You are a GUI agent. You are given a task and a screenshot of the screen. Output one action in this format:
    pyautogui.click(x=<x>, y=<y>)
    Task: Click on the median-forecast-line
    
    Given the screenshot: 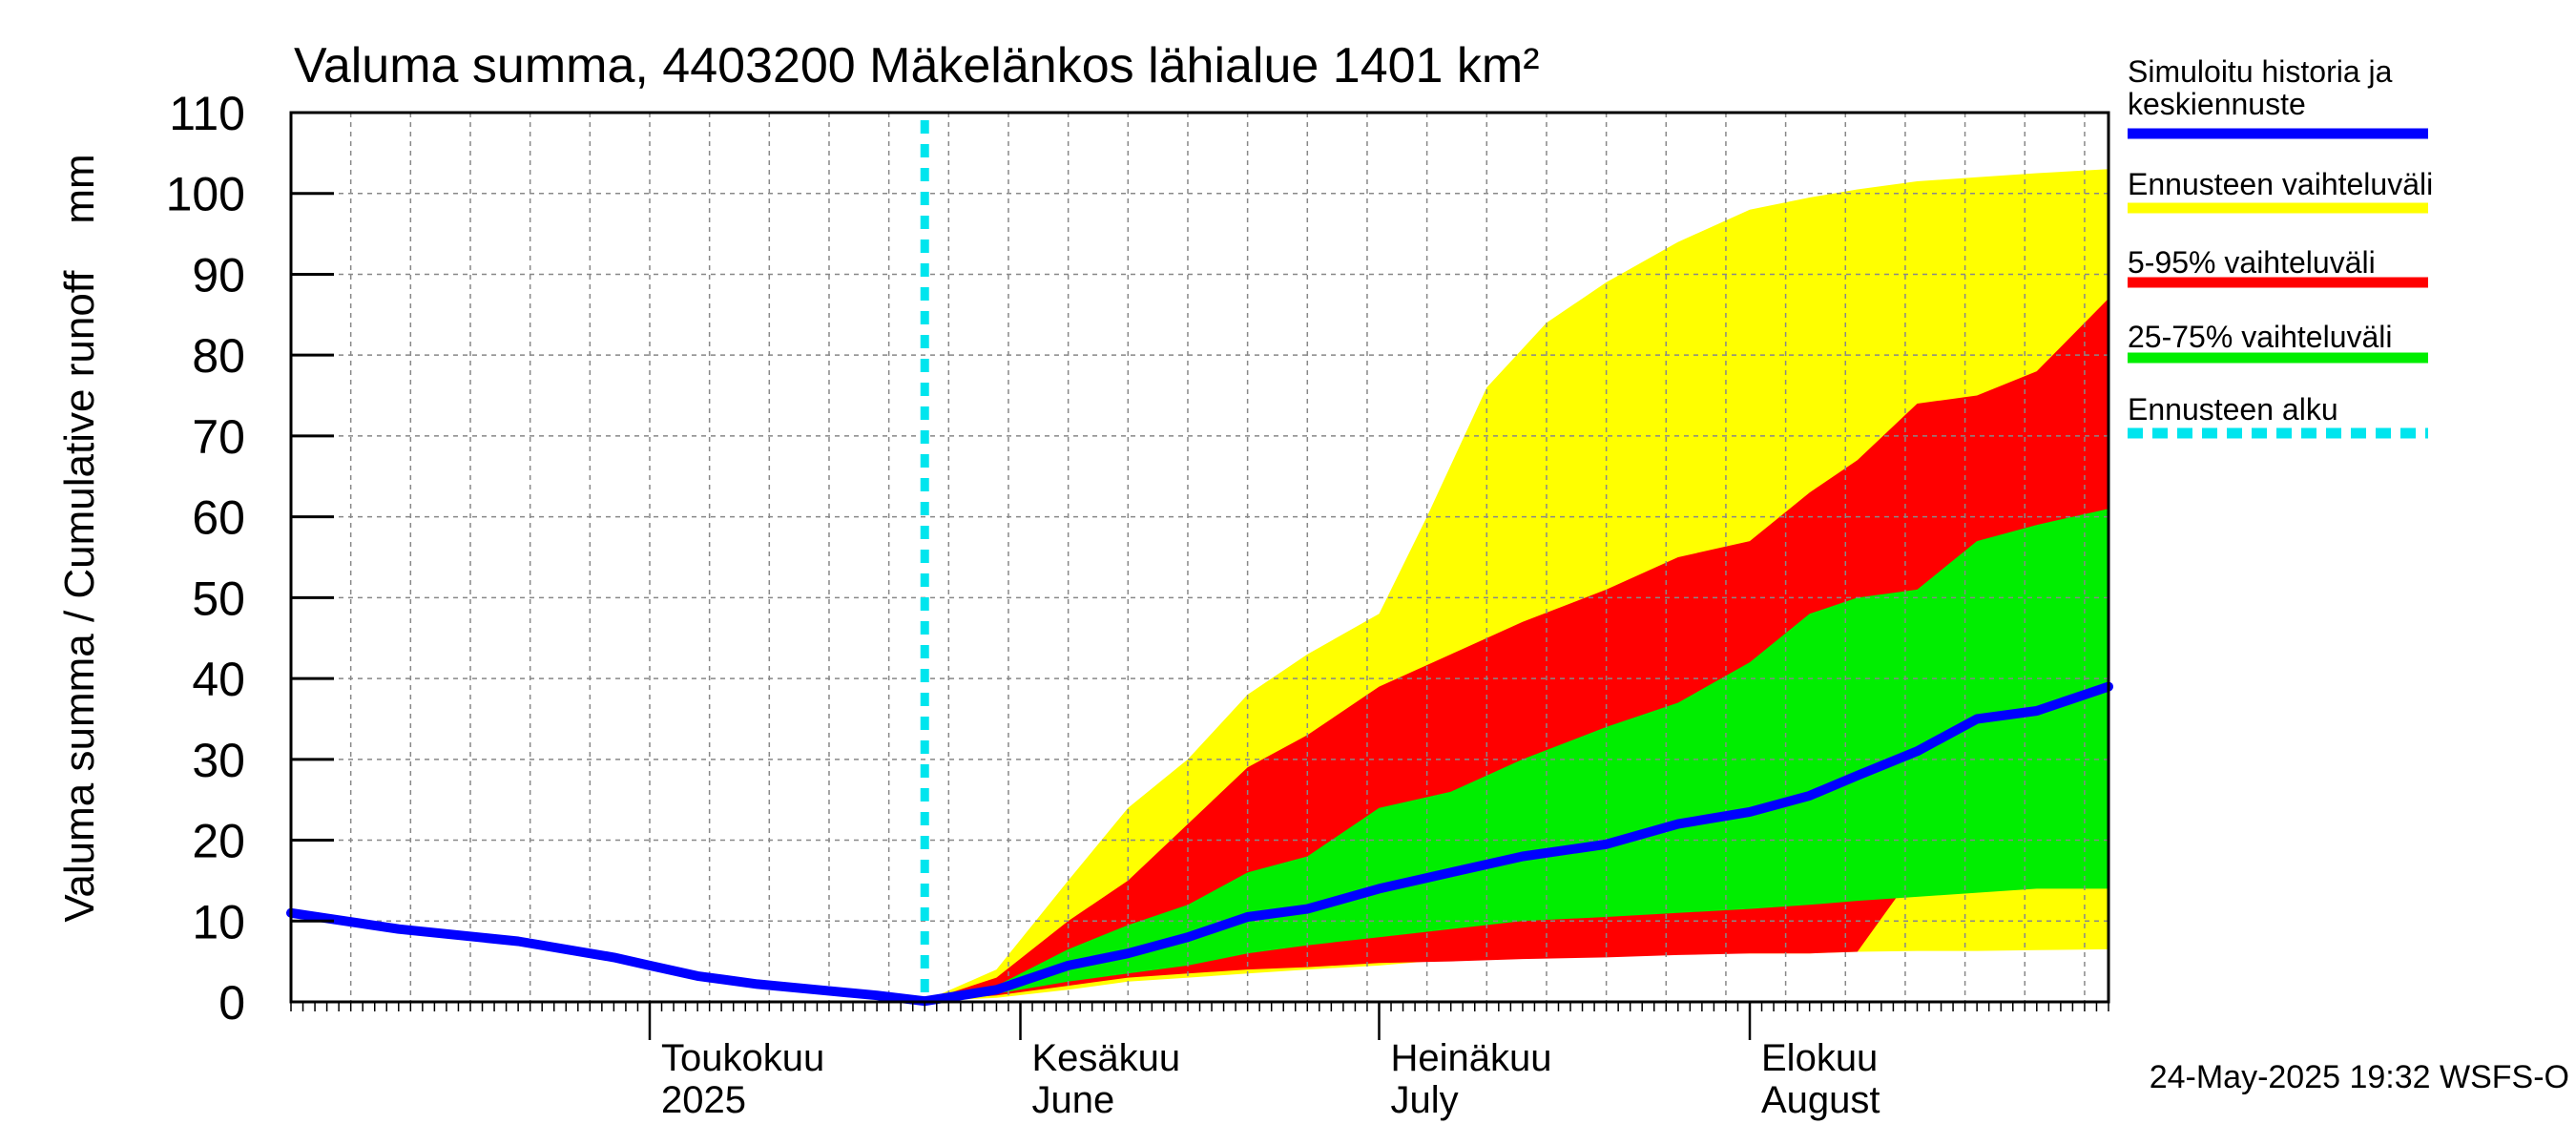 What is the action you would take?
    pyautogui.click(x=1516, y=844)
    